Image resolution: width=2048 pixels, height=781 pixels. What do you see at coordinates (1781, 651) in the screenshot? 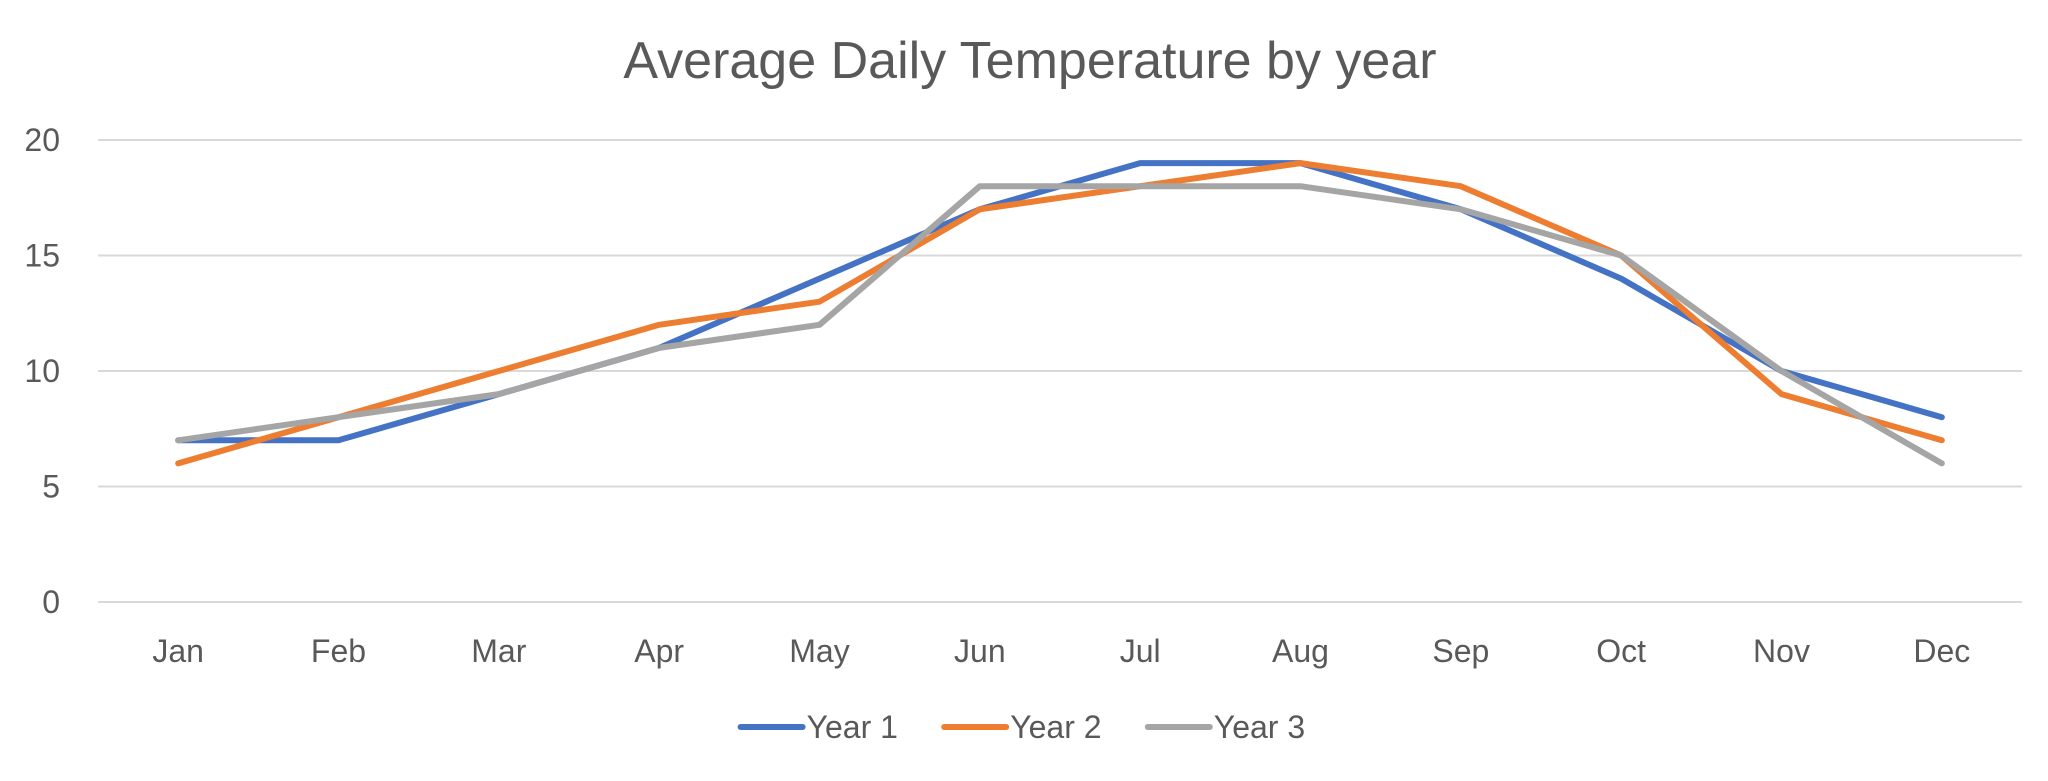
I see `x-tick-label: Nov` at bounding box center [1781, 651].